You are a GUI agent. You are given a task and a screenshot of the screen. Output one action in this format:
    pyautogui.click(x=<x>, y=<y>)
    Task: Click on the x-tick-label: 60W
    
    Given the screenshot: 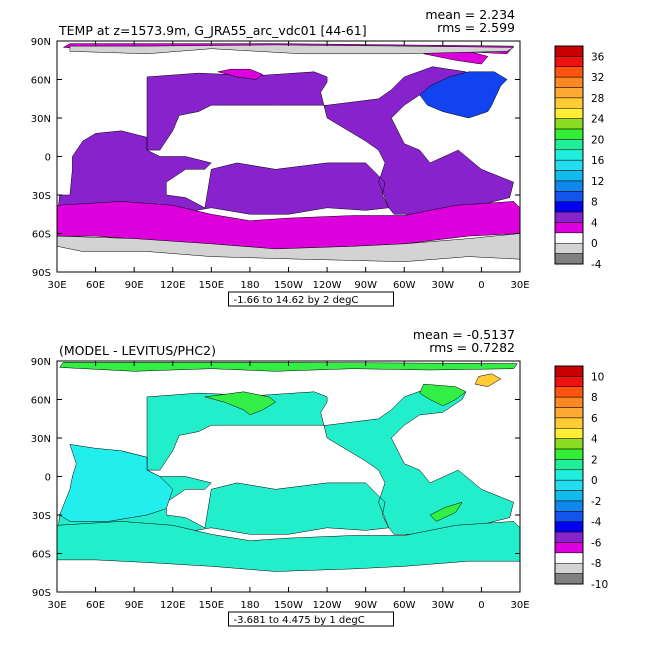 What is the action you would take?
    pyautogui.click(x=404, y=285)
    